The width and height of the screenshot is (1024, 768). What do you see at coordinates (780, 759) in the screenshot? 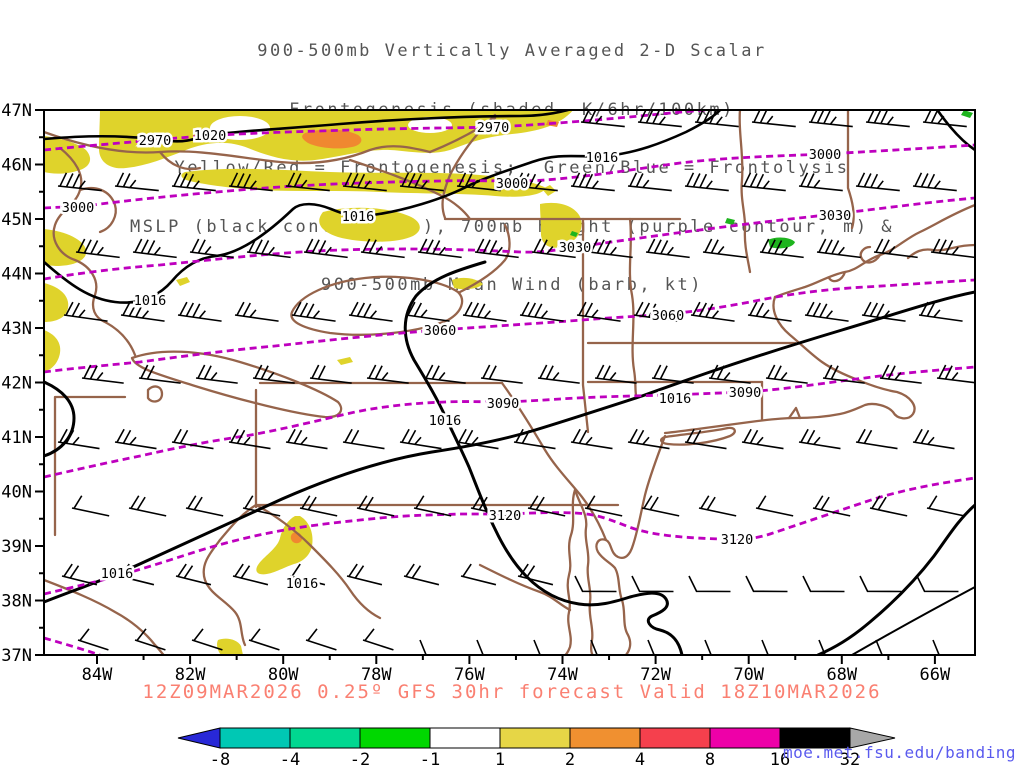
I see `colorbar-label: 16` at bounding box center [780, 759].